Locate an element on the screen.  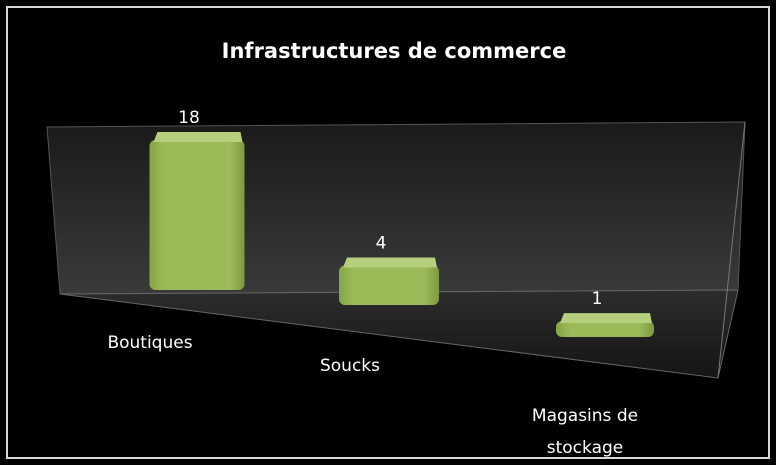
x-tick-label: Soucks is located at coordinates (349, 366).